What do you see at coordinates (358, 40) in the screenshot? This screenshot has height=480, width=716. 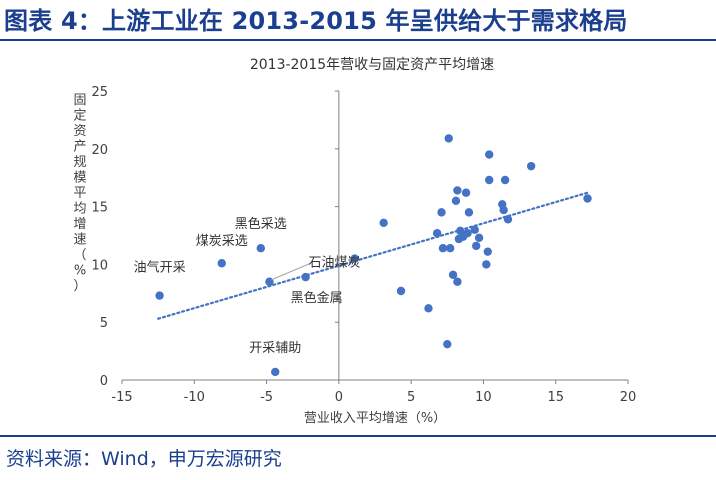 I see `title-divider` at bounding box center [358, 40].